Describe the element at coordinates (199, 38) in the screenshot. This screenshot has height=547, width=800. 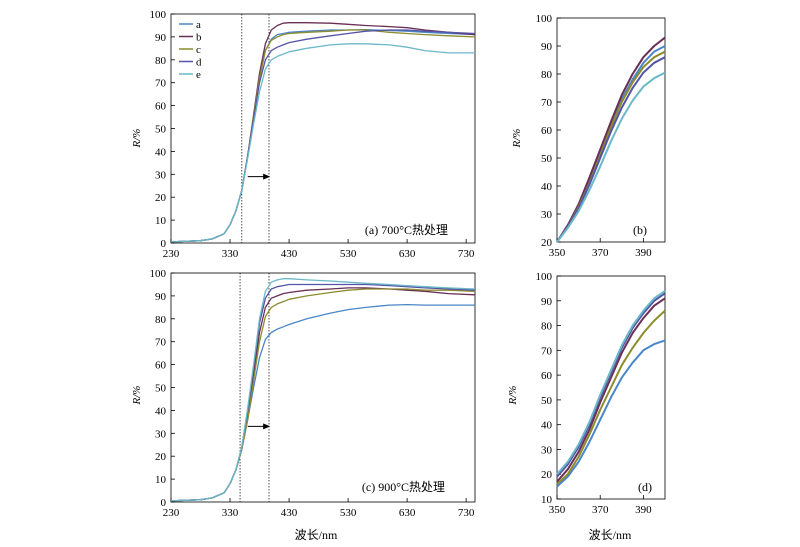
I see `legend-label-b: b` at that location.